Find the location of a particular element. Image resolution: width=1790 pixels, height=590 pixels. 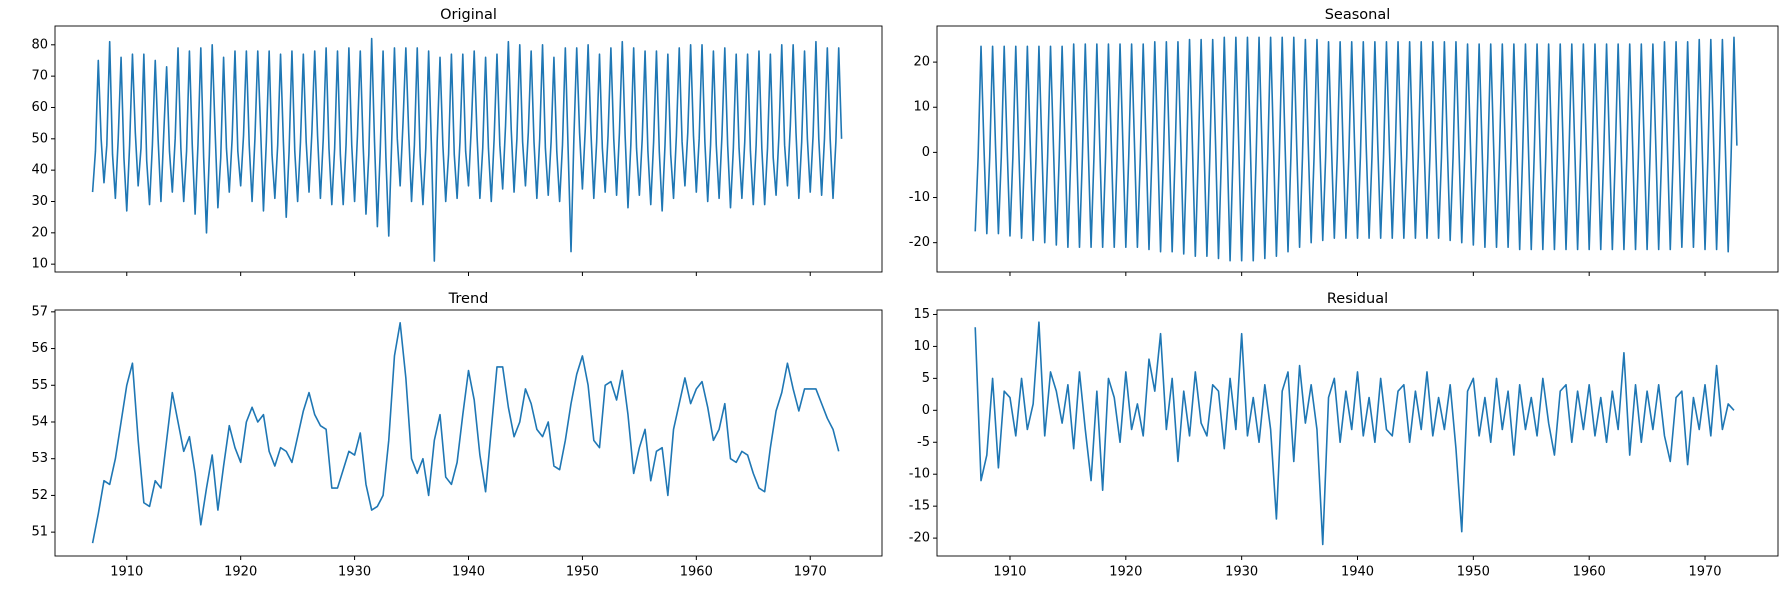

y-tick-label: 60 is located at coordinates (39, 107).